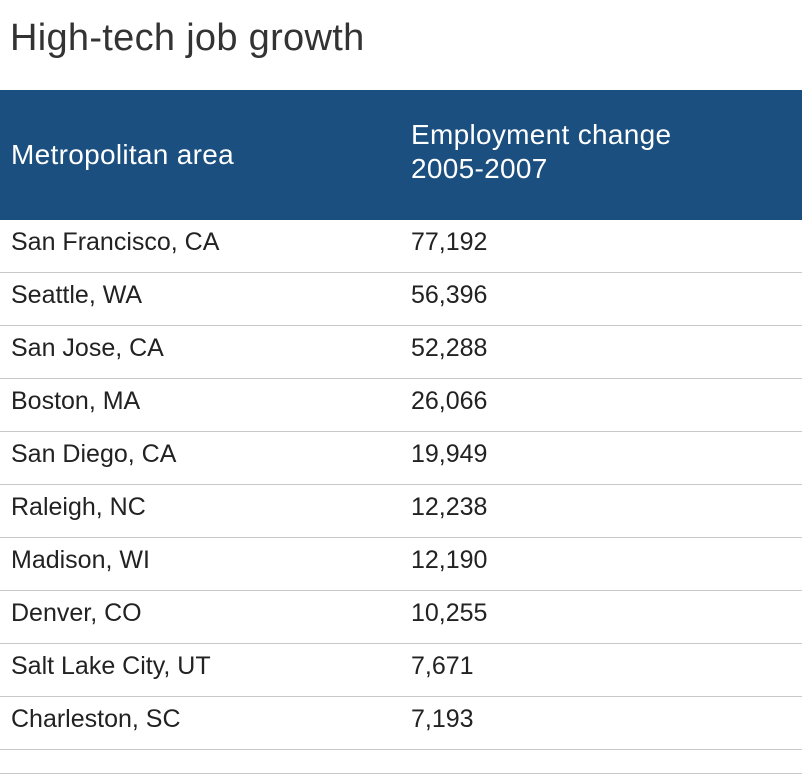  What do you see at coordinates (94, 454) in the screenshot?
I see `cell-area: San Diego, CA` at bounding box center [94, 454].